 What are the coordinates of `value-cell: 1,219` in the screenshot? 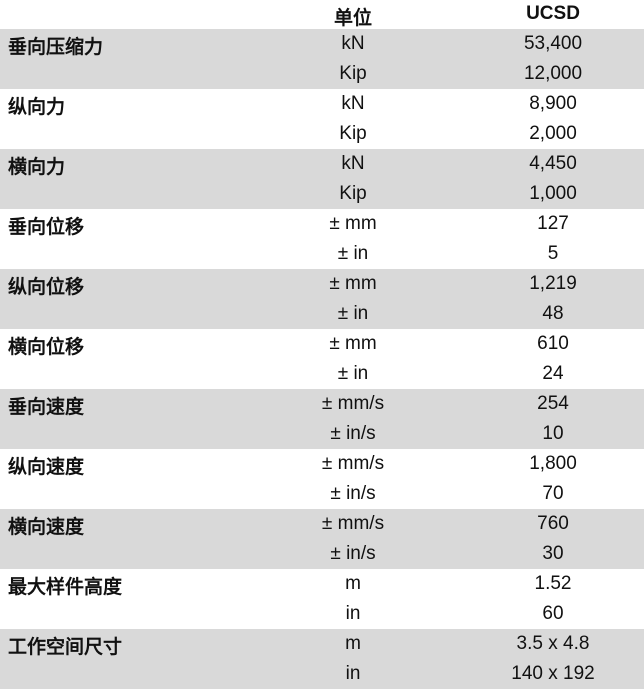 It's located at (553, 283).